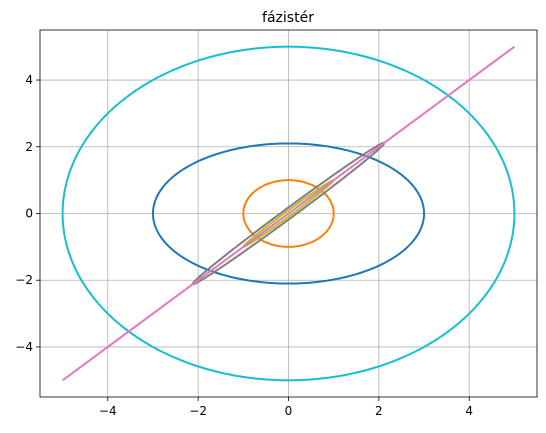  Describe the element at coordinates (29, 80) in the screenshot. I see `y-tick-label: 4` at that location.